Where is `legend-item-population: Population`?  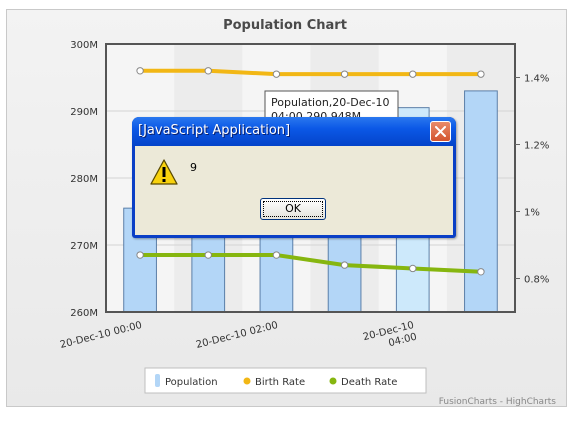
legend-item-population: Population is located at coordinates (186, 381).